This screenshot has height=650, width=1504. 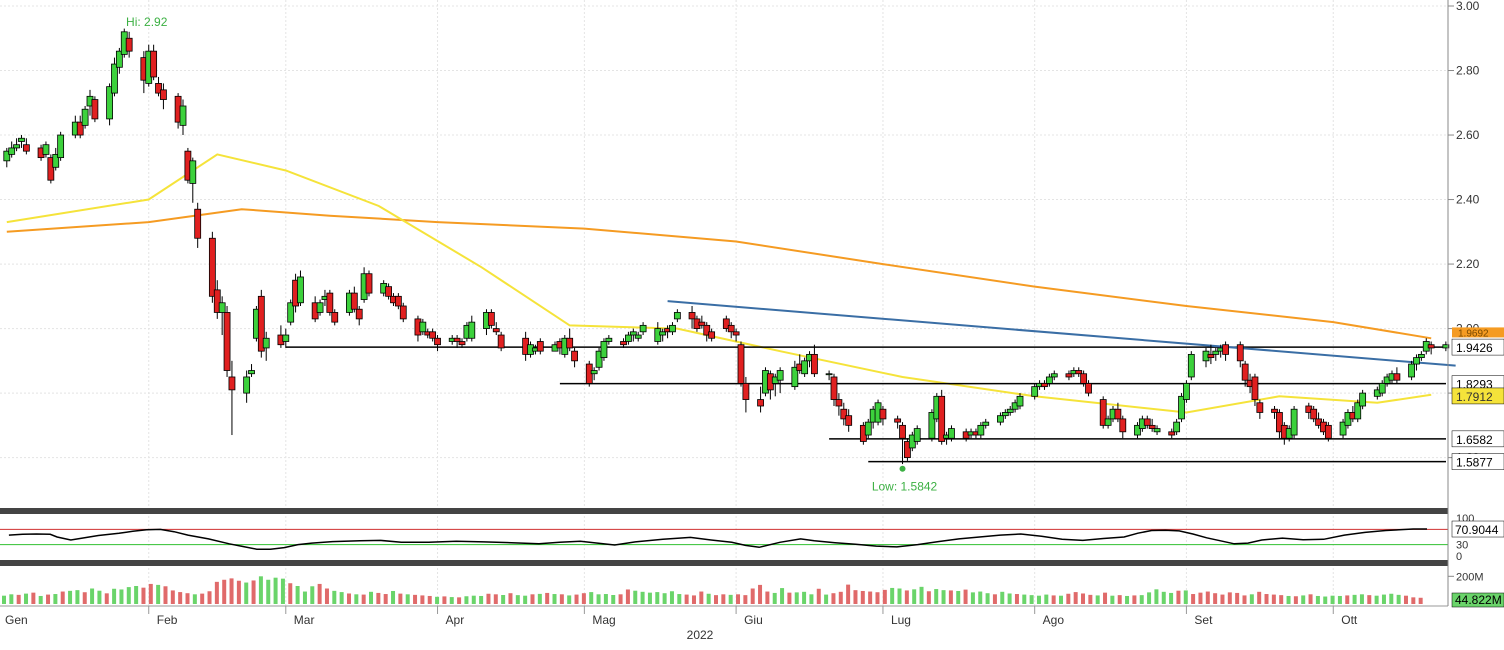 What do you see at coordinates (1061, 333) in the screenshot?
I see `trendline` at bounding box center [1061, 333].